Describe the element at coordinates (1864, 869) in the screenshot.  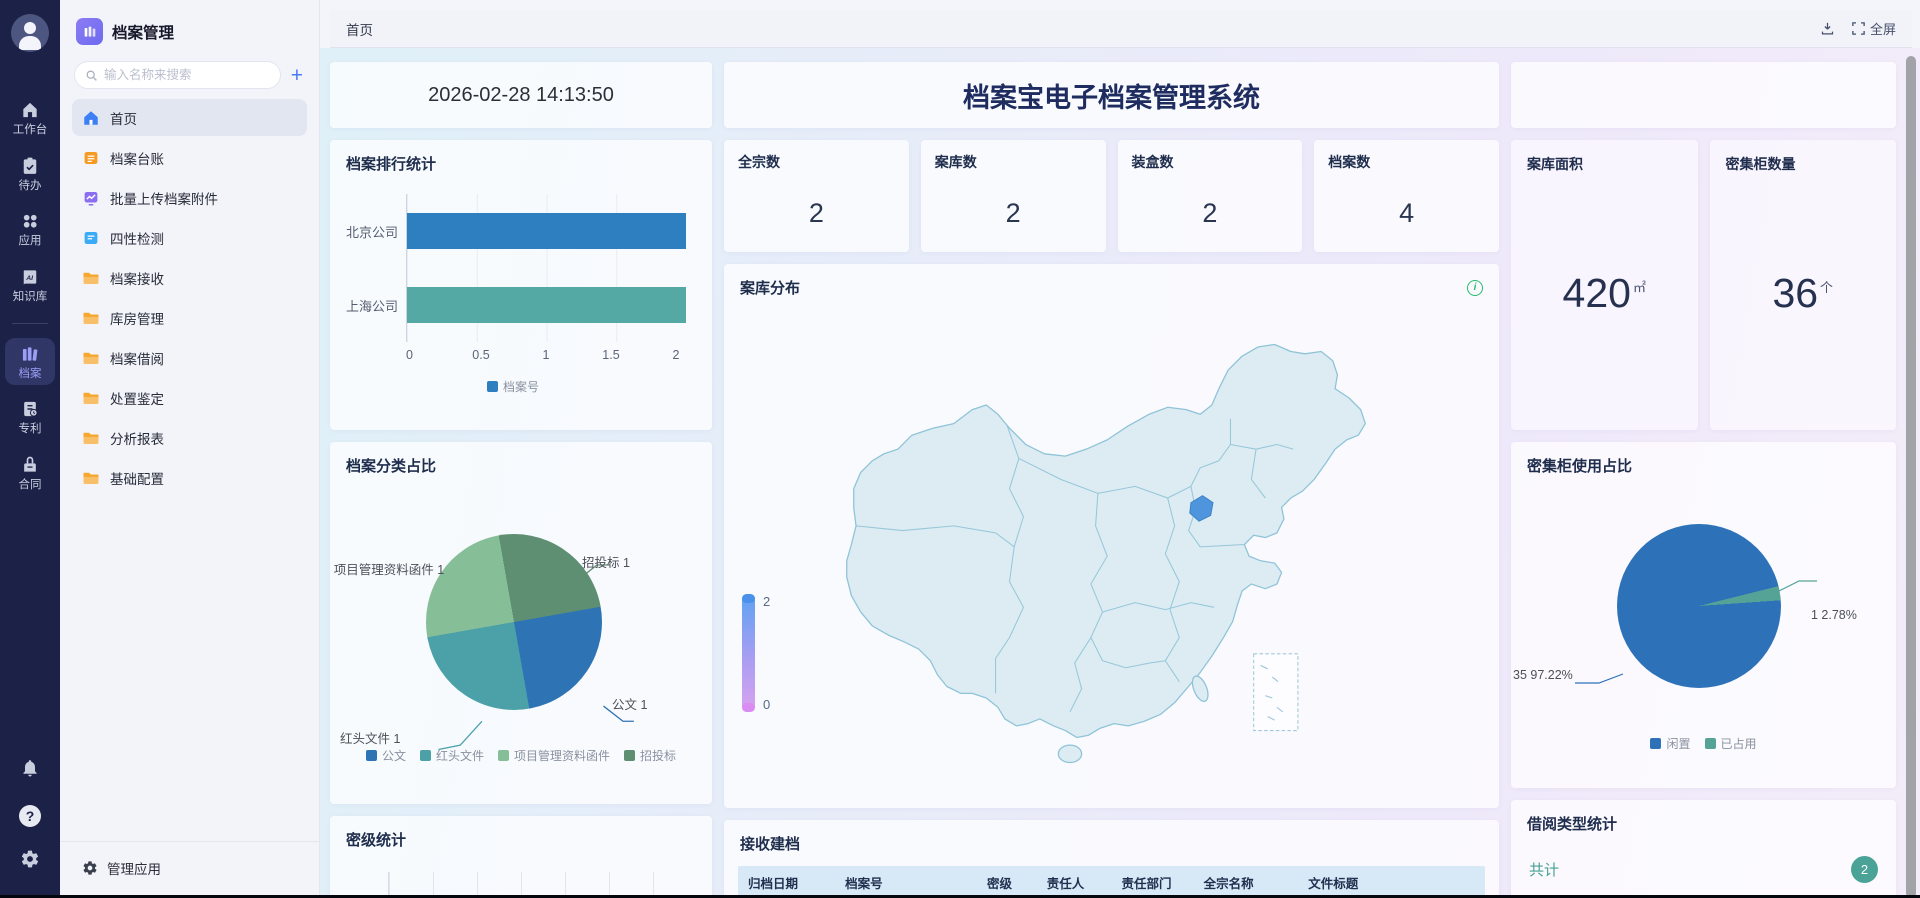
I see `count-badge: 2` at that location.